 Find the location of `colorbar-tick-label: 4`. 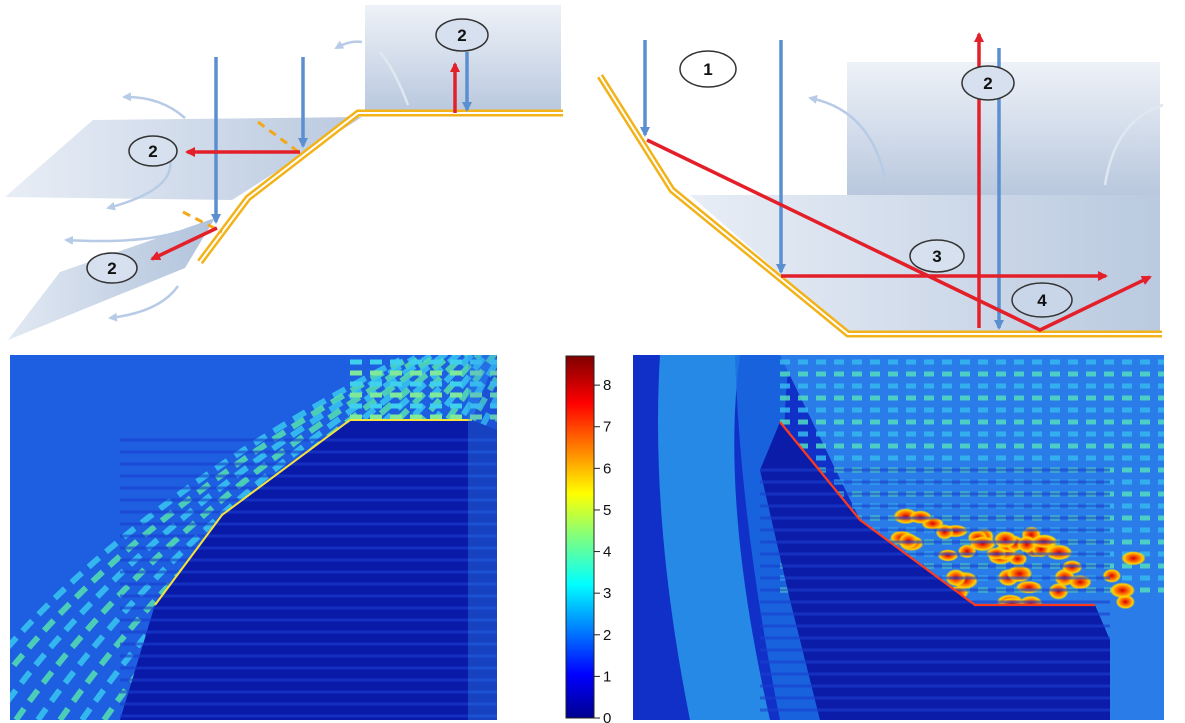

colorbar-tick-label: 4 is located at coordinates (607, 552).